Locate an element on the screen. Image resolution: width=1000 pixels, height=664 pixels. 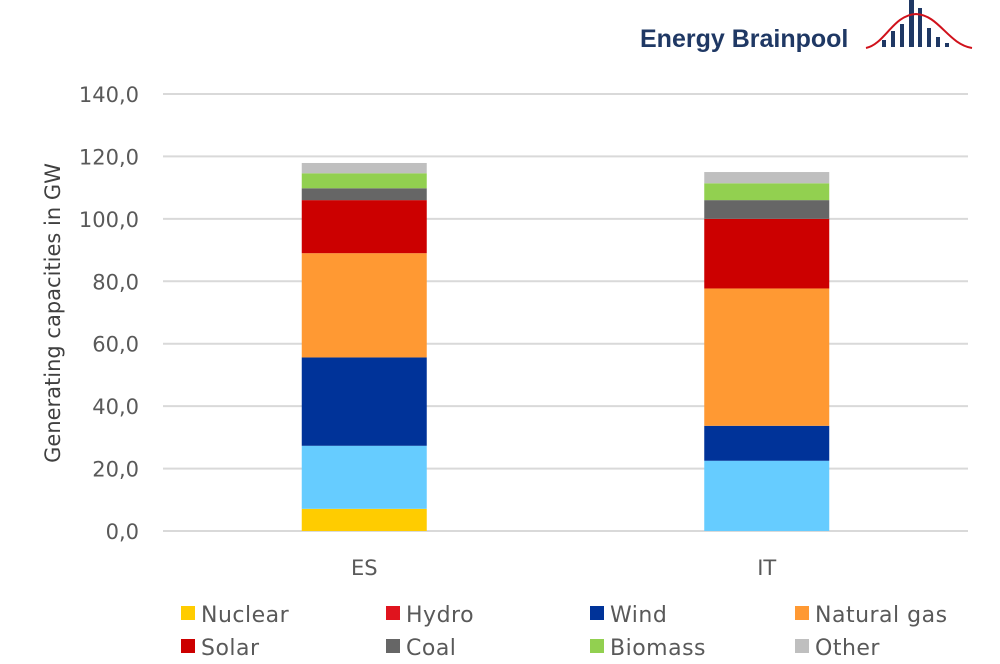
legend-item-solar: Solar is located at coordinates (220, 648).